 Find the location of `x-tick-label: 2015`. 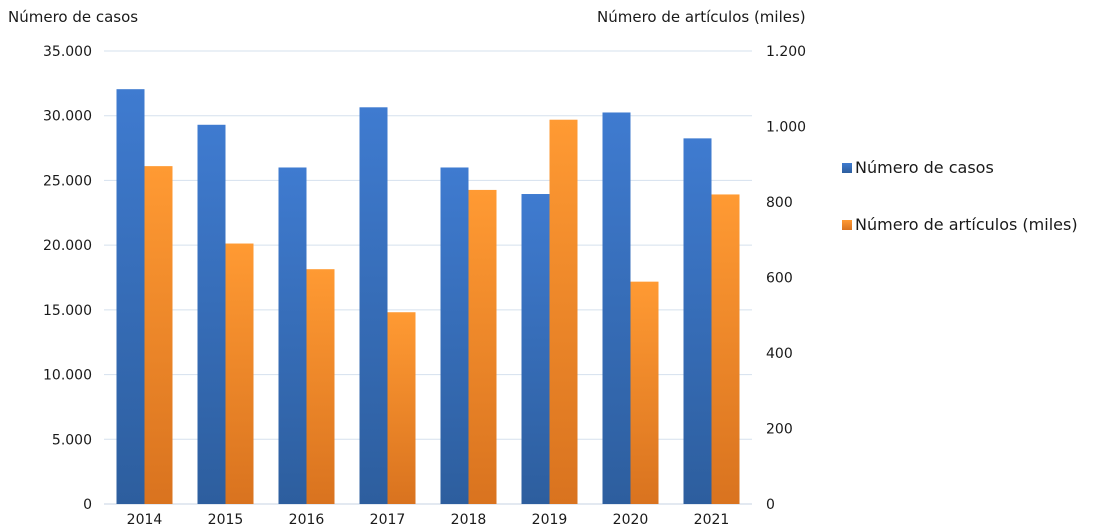

x-tick-label: 2015 is located at coordinates (226, 520).